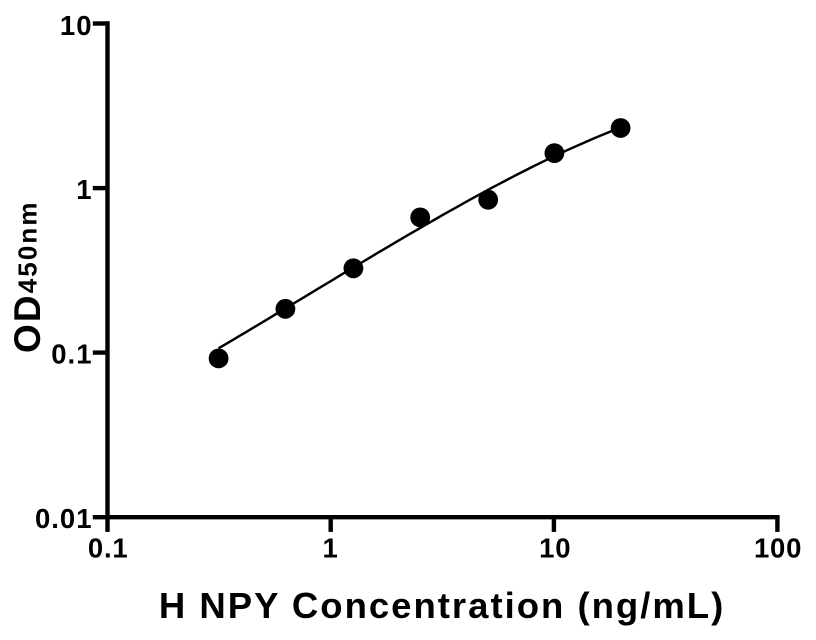  What do you see at coordinates (442, 605) in the screenshot?
I see `svg-text: H NPY Concentration (ng/mL)` at bounding box center [442, 605].